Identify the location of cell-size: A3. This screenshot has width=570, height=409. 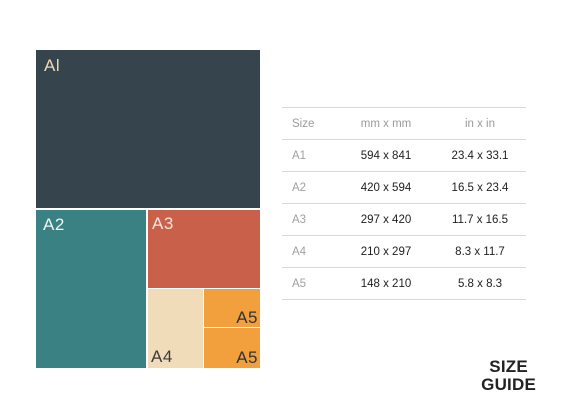
(310, 219).